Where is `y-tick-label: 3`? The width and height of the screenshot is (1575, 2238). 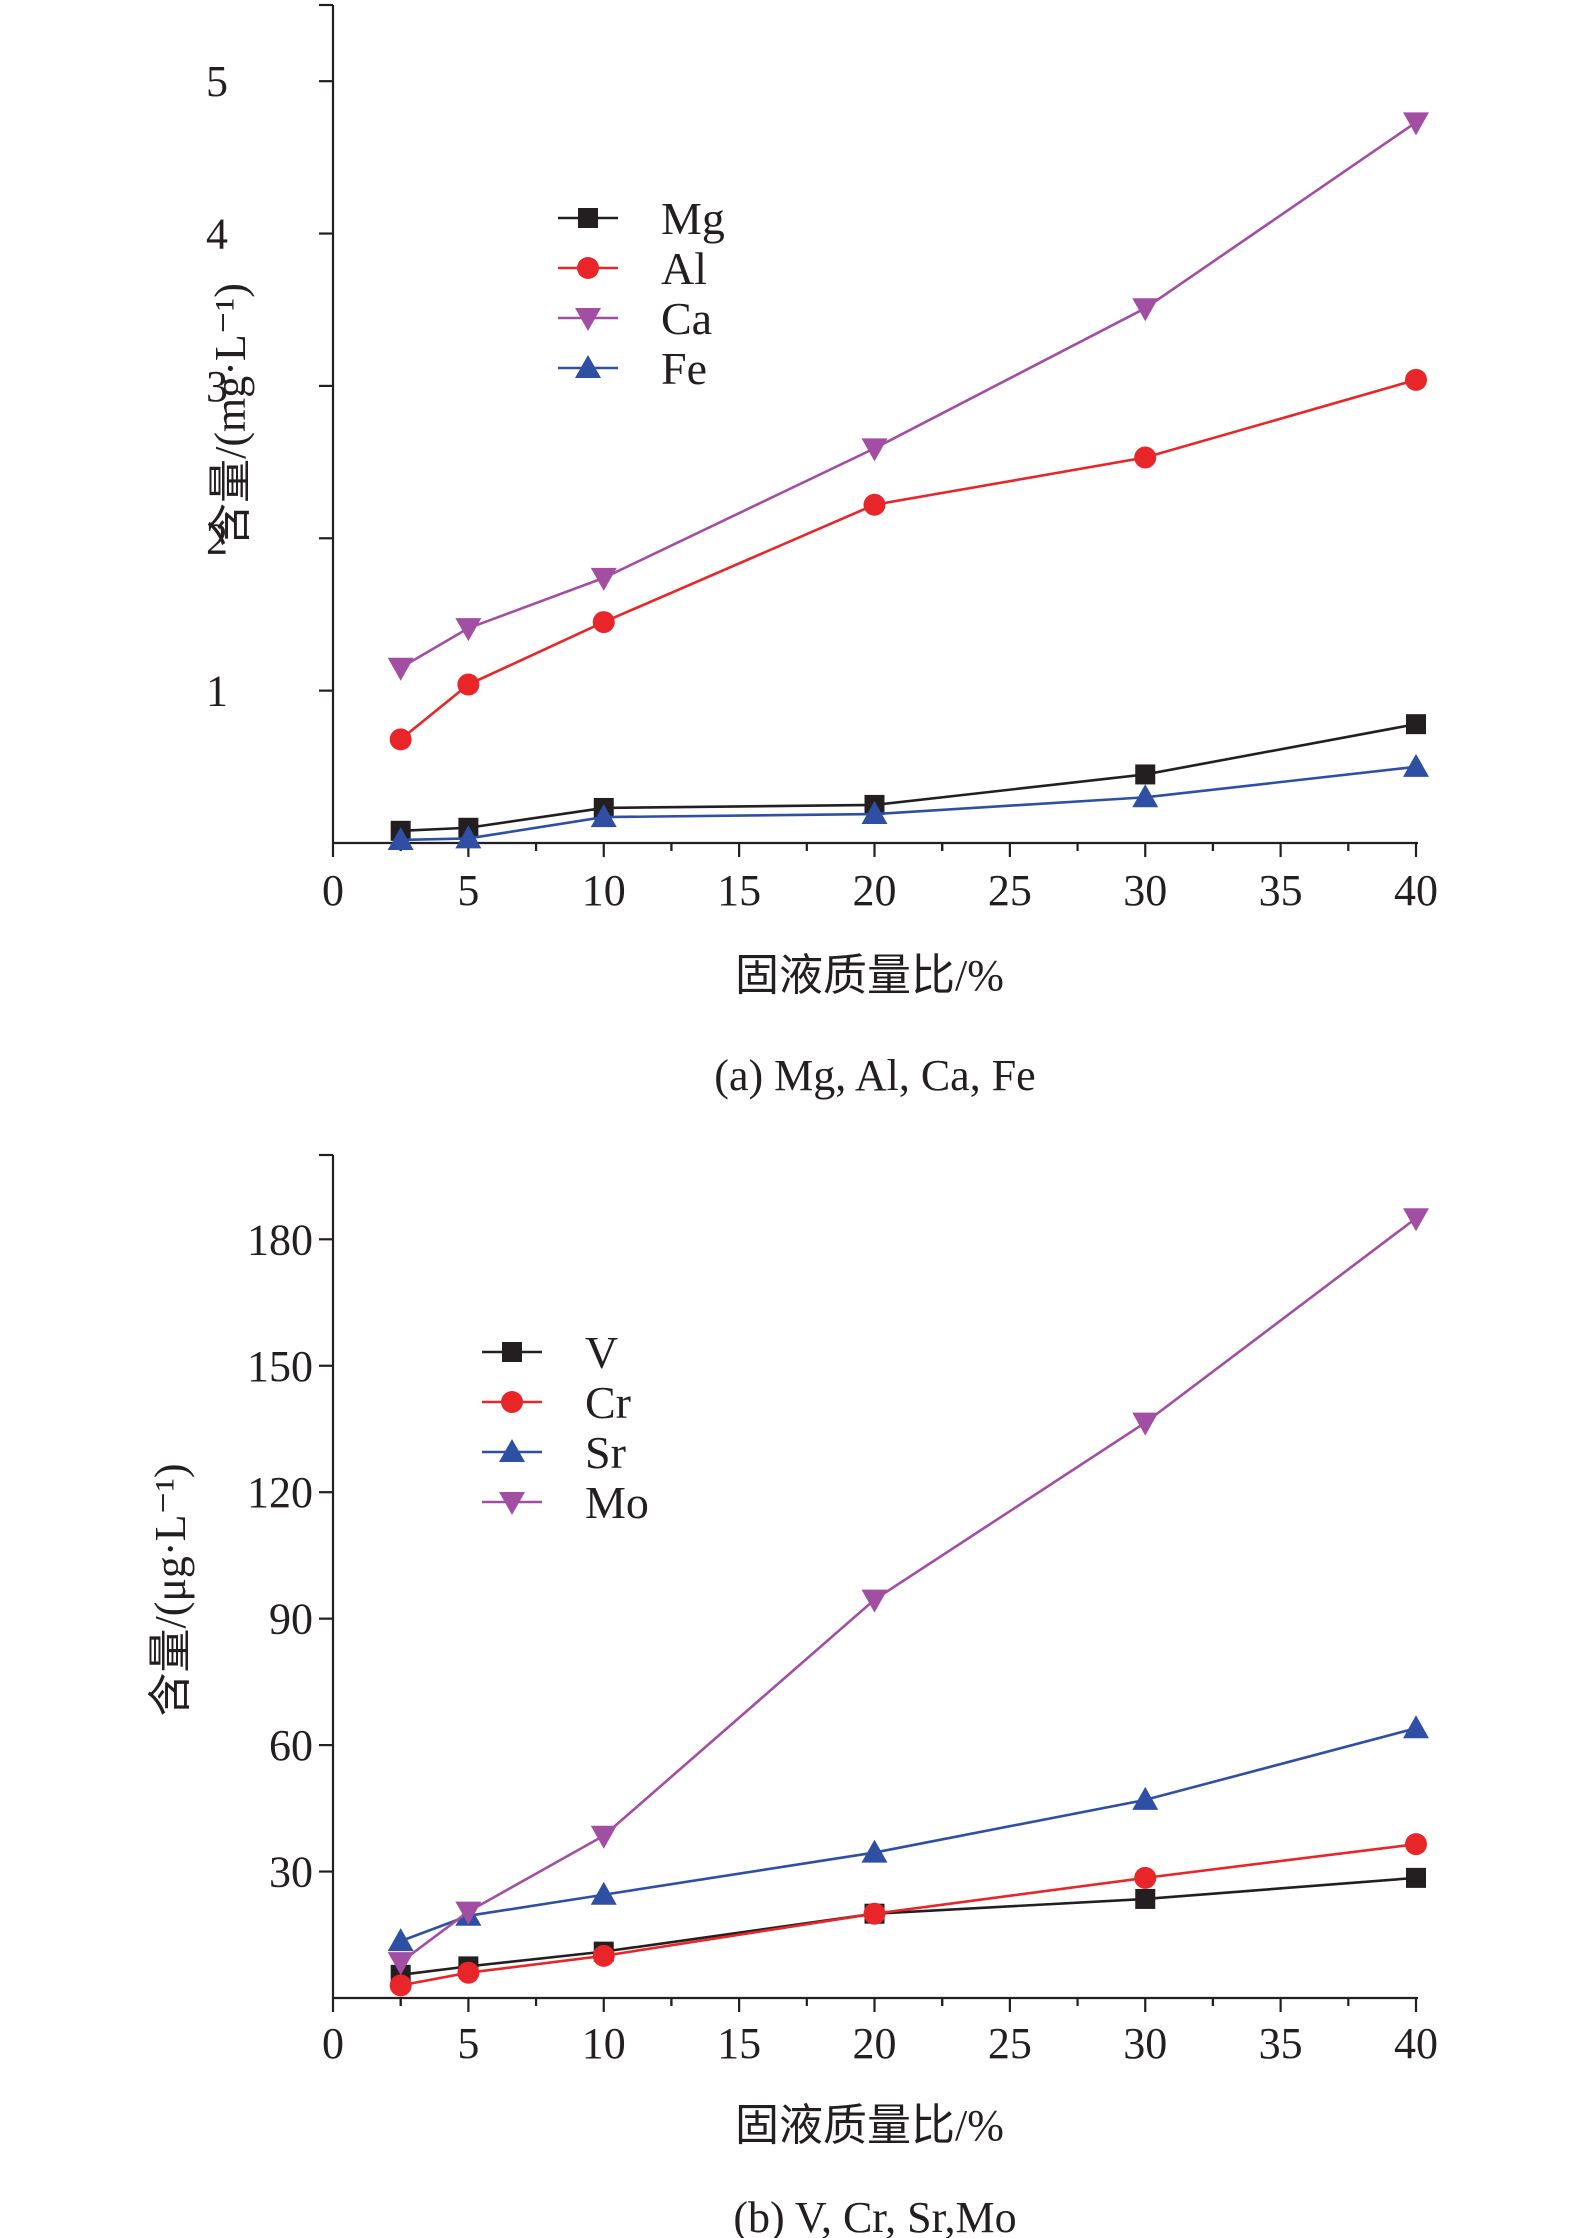
y-tick-label: 3 is located at coordinates (217, 386).